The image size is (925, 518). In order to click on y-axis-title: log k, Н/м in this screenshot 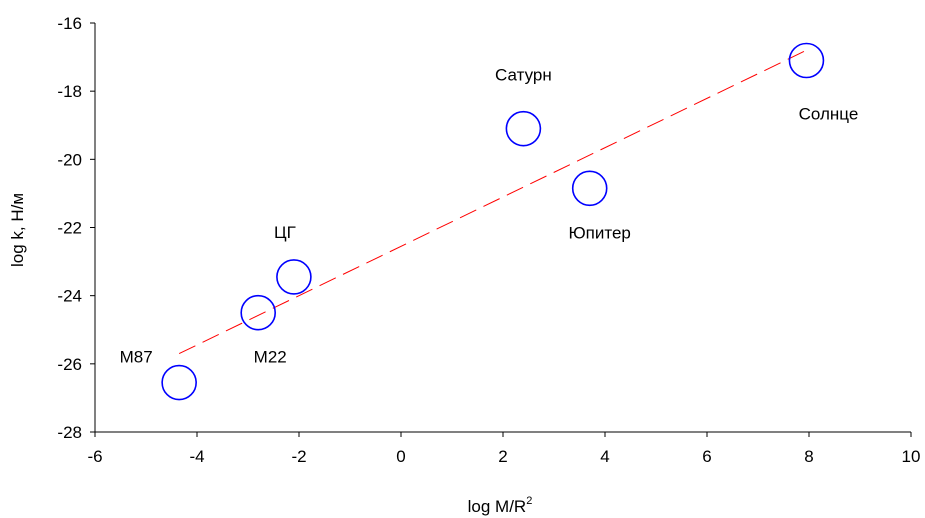, I will do `click(17, 230)`.